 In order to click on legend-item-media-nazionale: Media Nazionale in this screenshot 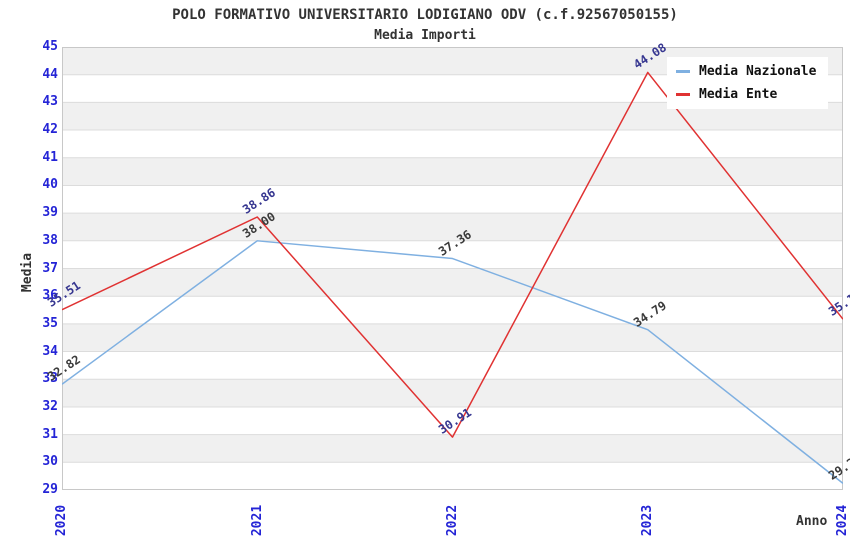, I will do `click(746, 71)`.